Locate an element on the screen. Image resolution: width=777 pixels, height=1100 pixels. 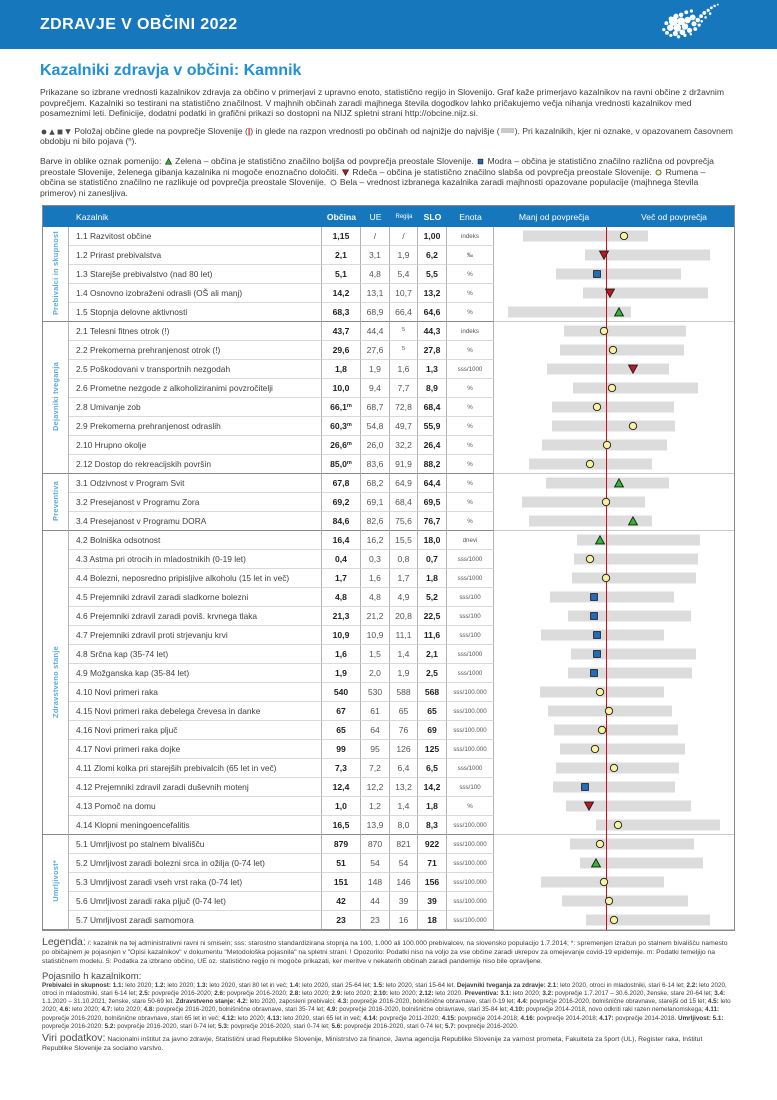
indicator-label: 4.9 Možganska kap (35-84 let) is located at coordinates (195, 674).